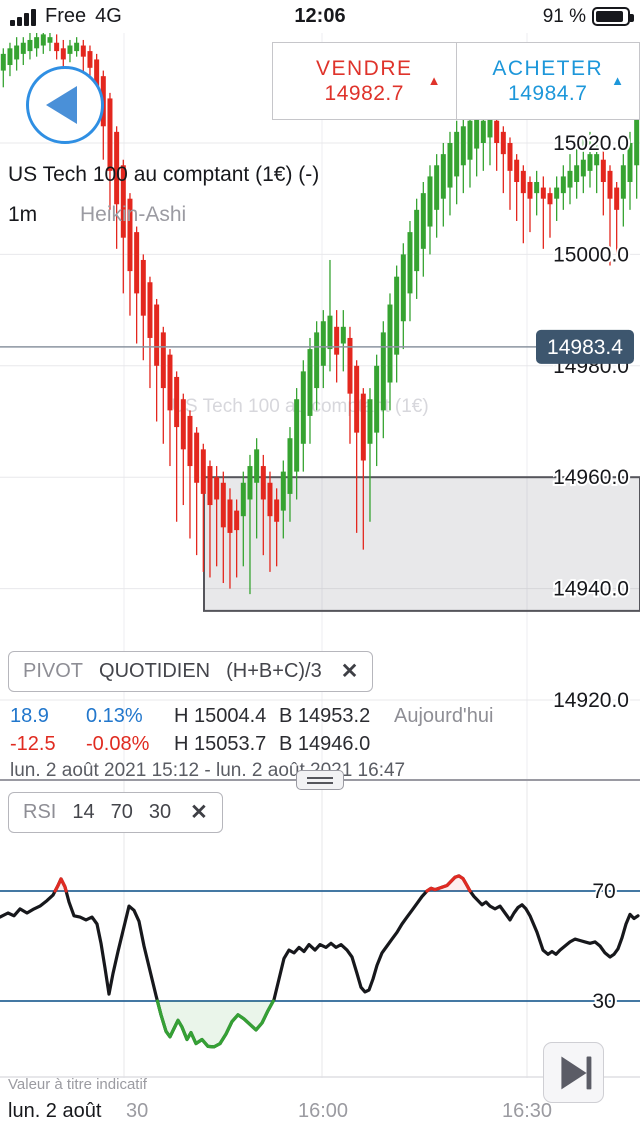 The image size is (640, 1136). I want to click on skip-to-latest-button, so click(573, 1072).